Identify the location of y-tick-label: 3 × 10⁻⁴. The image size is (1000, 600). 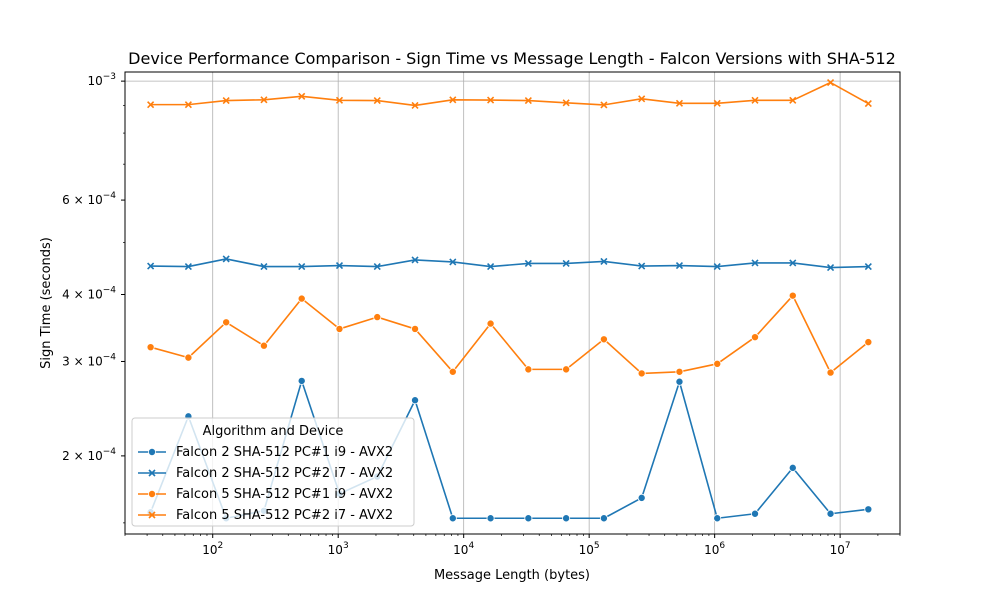
(89, 360).